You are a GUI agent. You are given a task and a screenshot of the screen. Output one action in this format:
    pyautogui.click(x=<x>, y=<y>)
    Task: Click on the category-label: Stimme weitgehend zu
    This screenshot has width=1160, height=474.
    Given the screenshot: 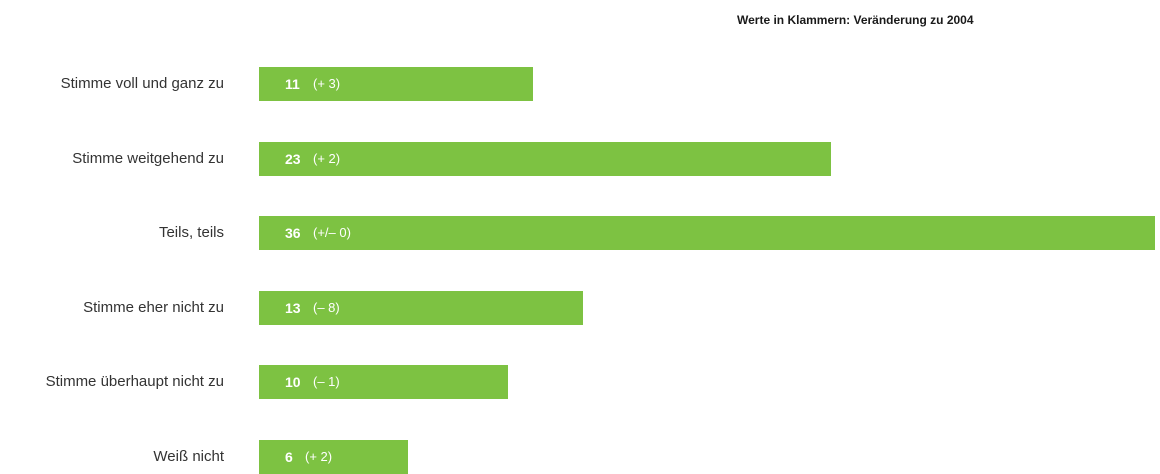 What is the action you would take?
    pyautogui.click(x=148, y=158)
    